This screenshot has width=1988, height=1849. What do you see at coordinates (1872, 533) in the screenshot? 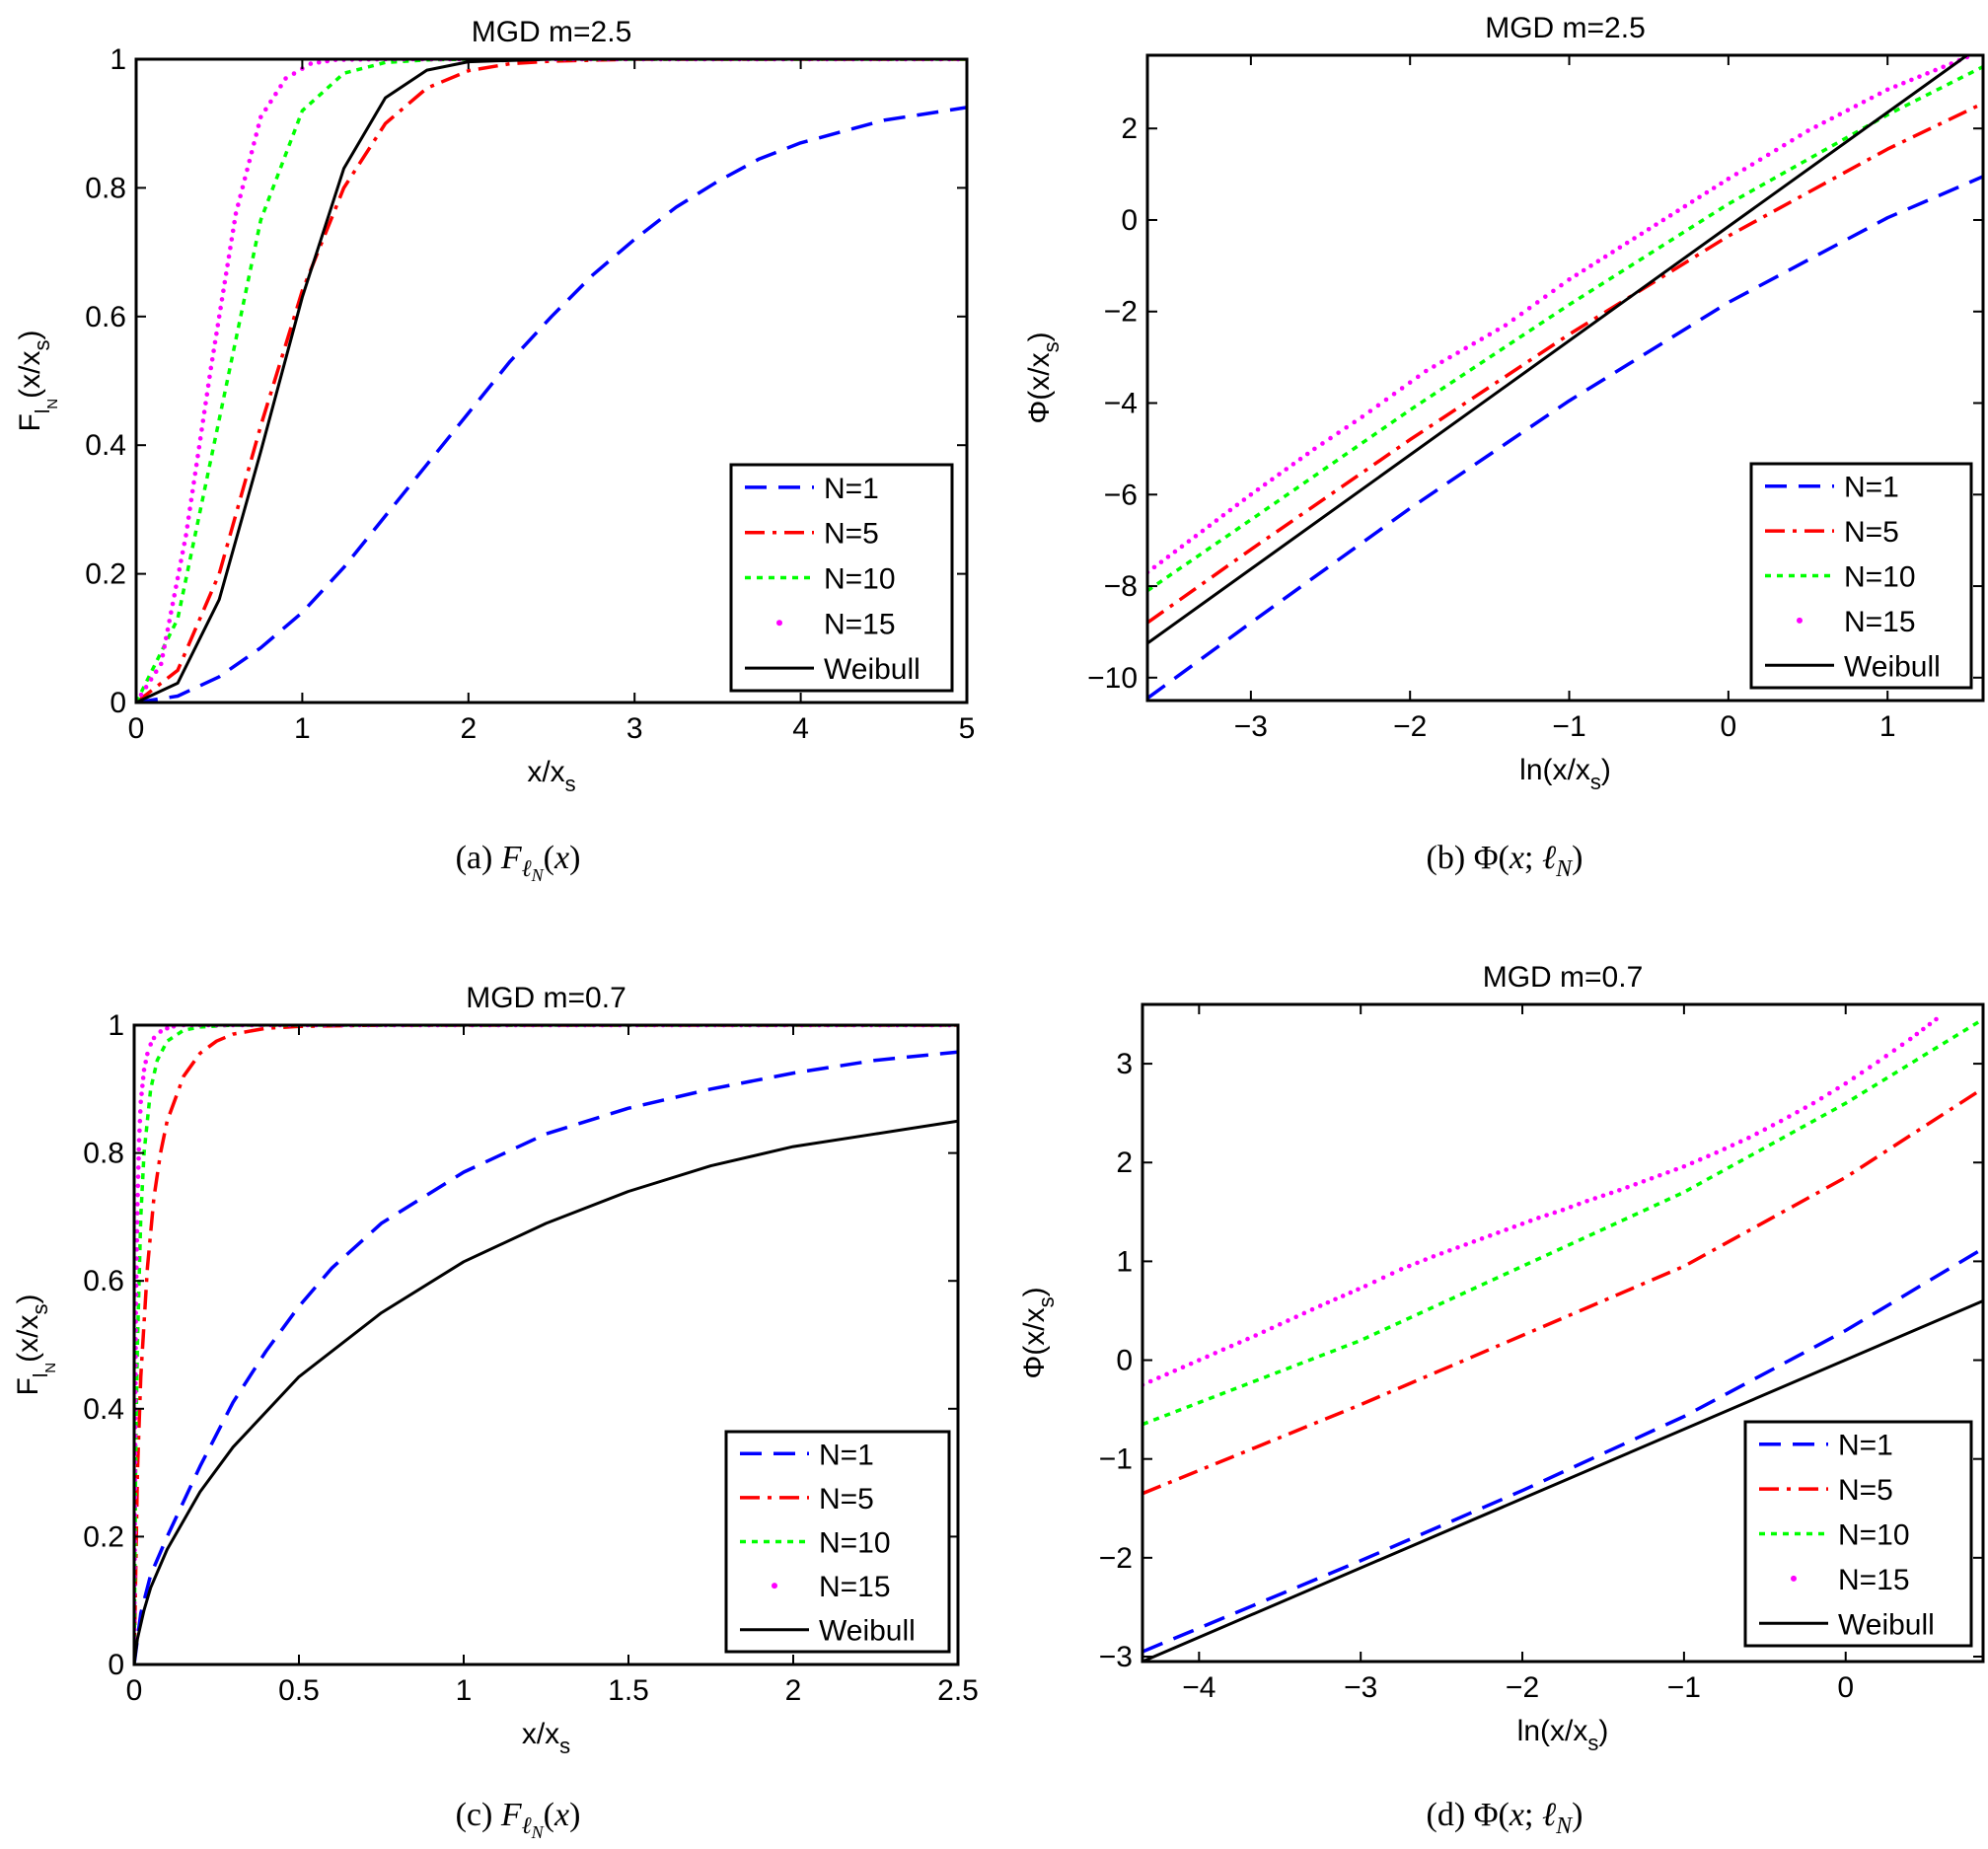
I see `legend-label: N=5` at bounding box center [1872, 533].